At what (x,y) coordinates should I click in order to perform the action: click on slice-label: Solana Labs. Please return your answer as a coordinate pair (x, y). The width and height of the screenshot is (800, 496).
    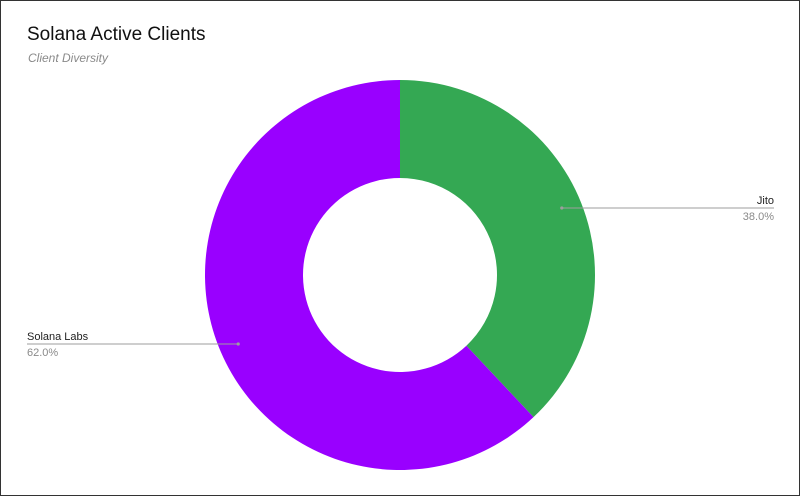
    Looking at the image, I should click on (58, 337).